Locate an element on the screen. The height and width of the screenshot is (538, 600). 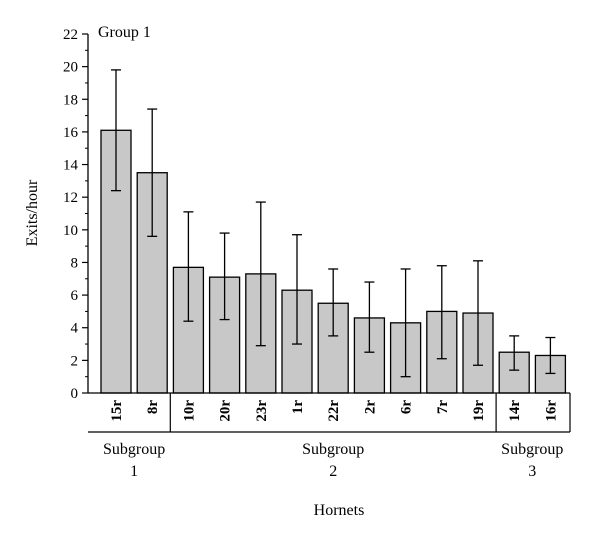
y-tick-label-18: 18 is located at coordinates (70, 100).